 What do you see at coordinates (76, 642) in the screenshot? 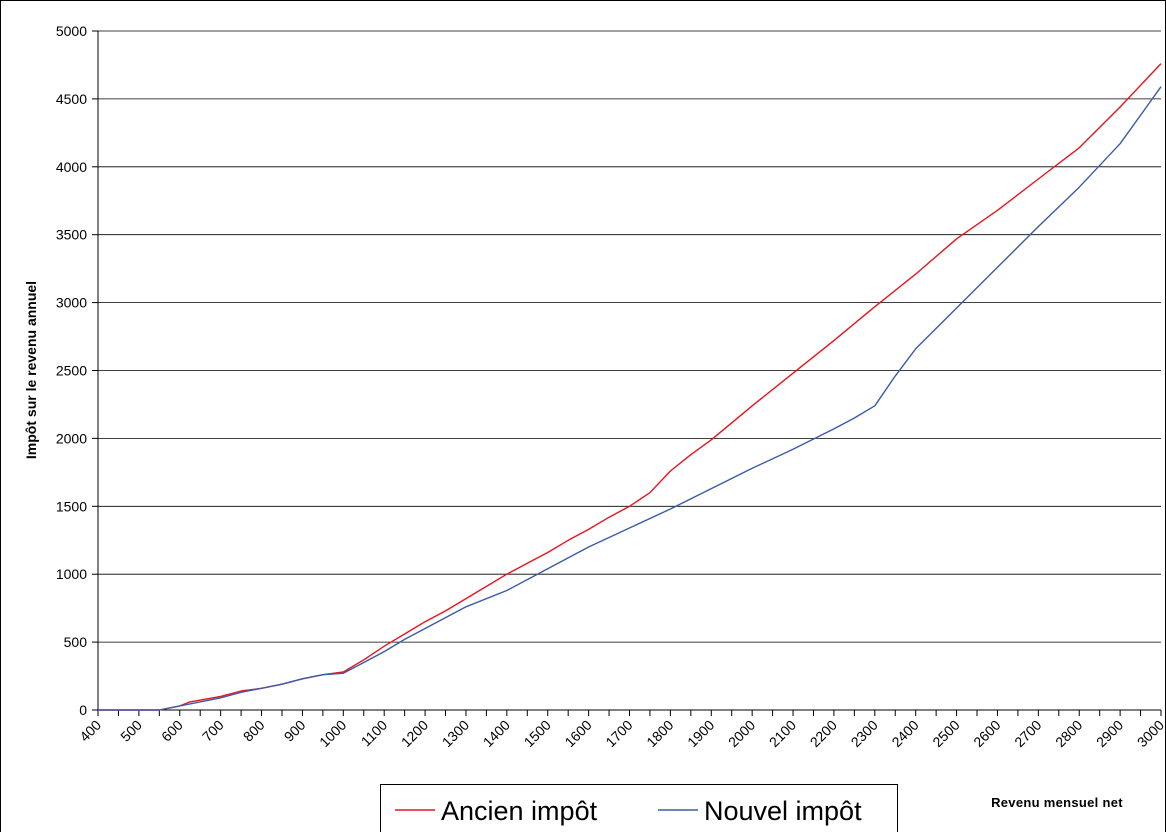
I see `y-tick-label: 500` at bounding box center [76, 642].